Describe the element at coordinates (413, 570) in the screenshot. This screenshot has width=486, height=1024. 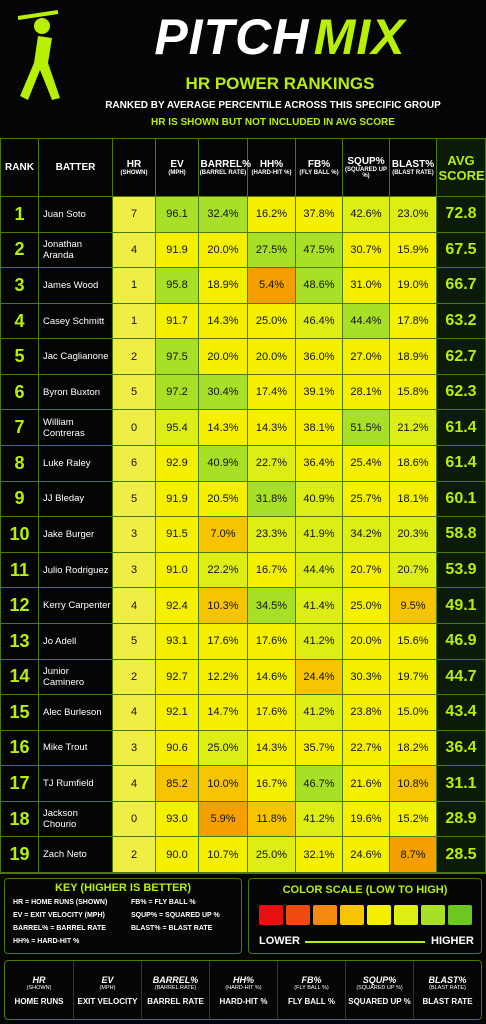
I see `table-cell: 20.7%` at that location.